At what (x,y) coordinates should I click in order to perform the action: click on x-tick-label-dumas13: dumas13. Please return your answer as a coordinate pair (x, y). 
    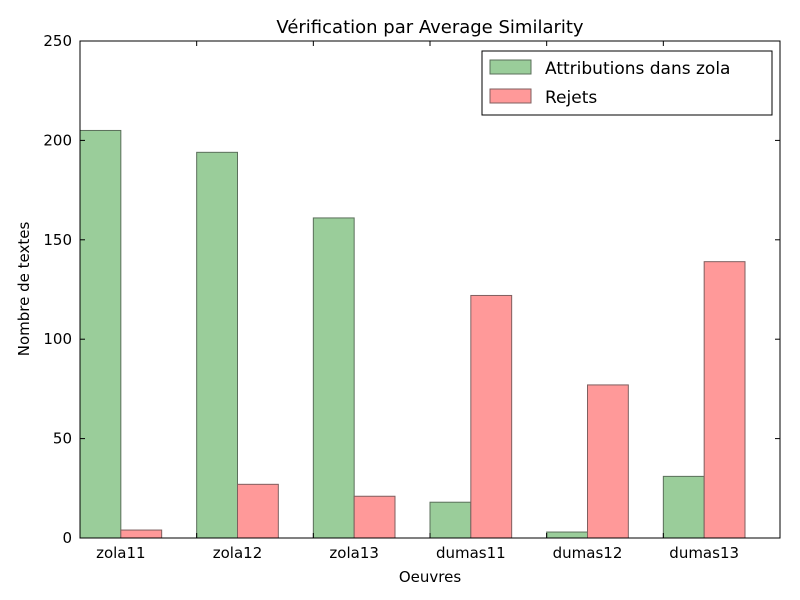
    Looking at the image, I should click on (704, 553).